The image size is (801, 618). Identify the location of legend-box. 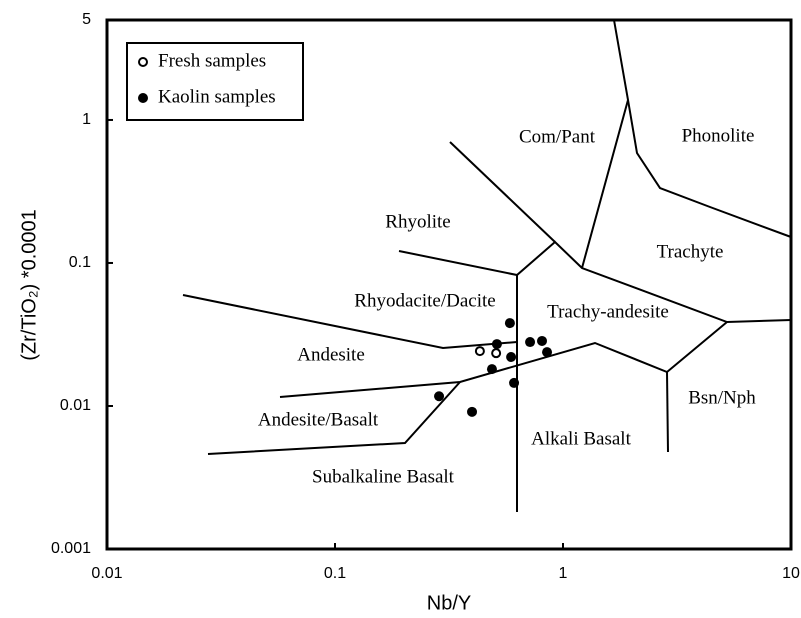
(215, 81).